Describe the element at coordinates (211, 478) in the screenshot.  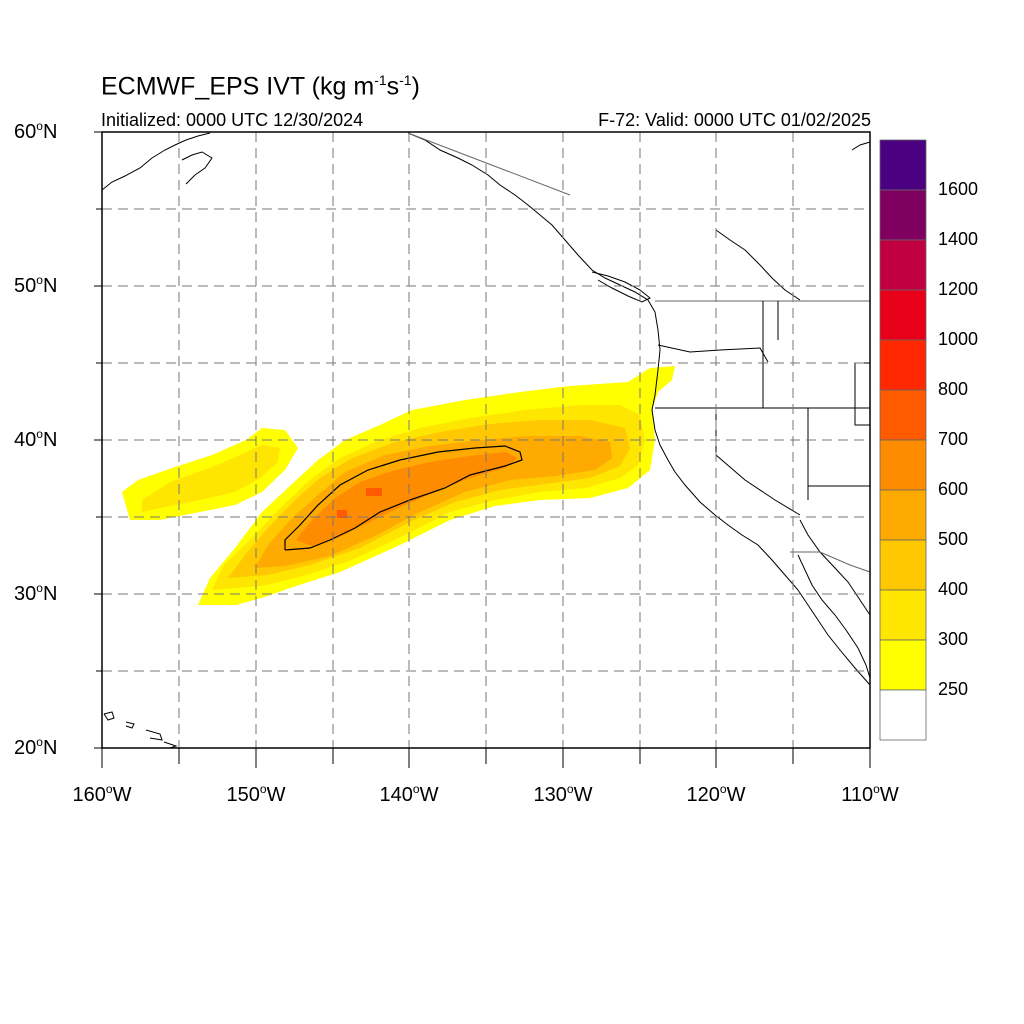
I see `ivt-300-west` at that location.